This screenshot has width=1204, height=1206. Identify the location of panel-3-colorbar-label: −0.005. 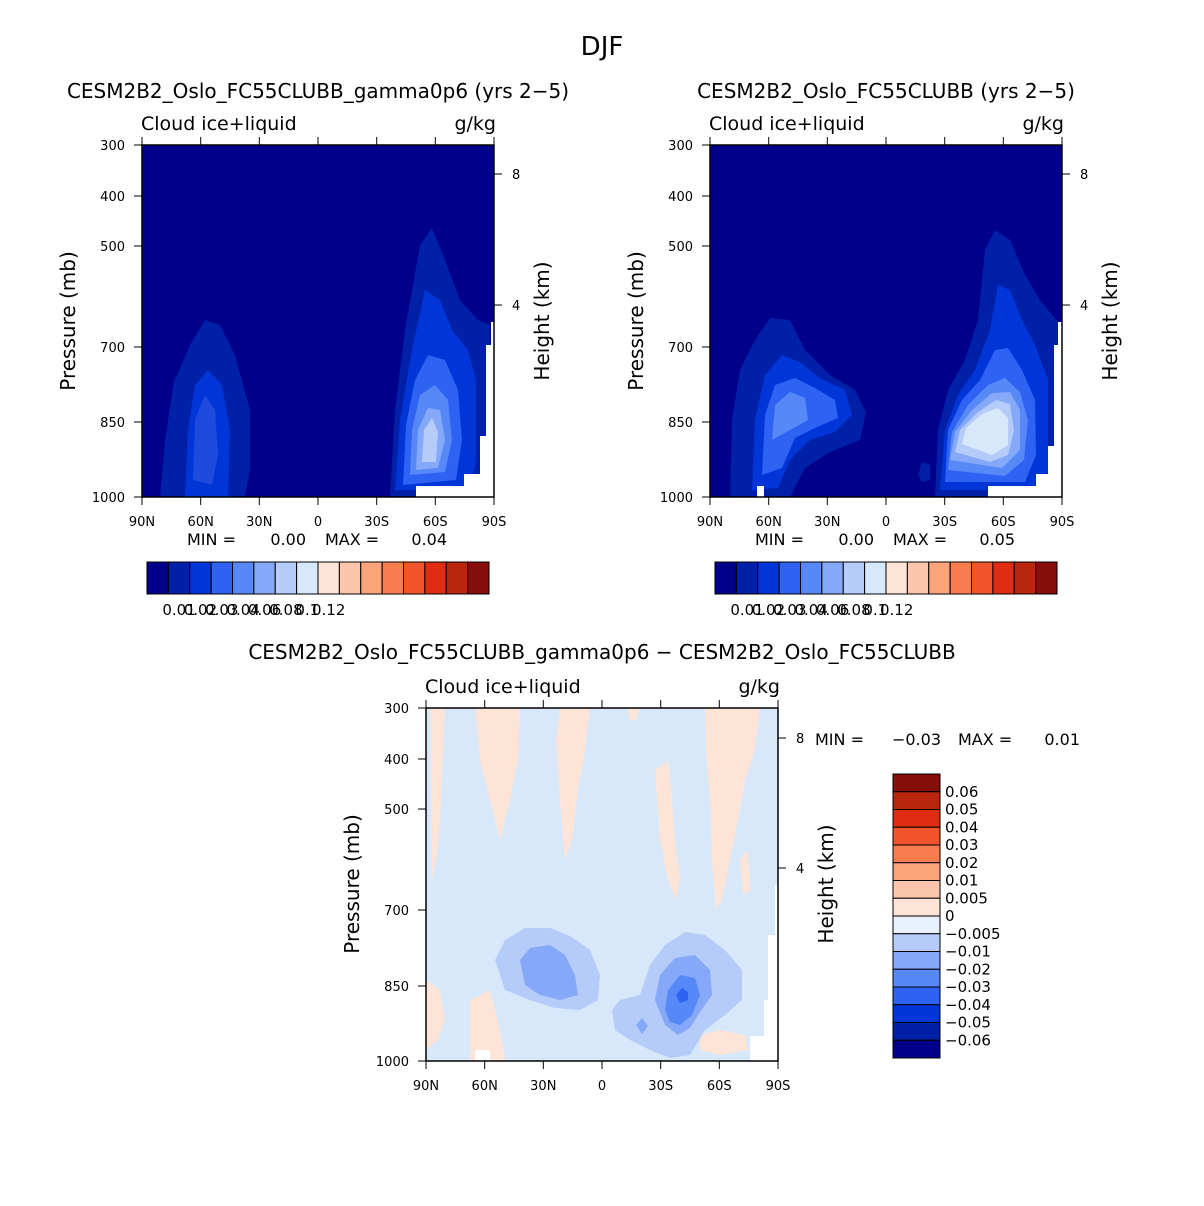
(973, 934).